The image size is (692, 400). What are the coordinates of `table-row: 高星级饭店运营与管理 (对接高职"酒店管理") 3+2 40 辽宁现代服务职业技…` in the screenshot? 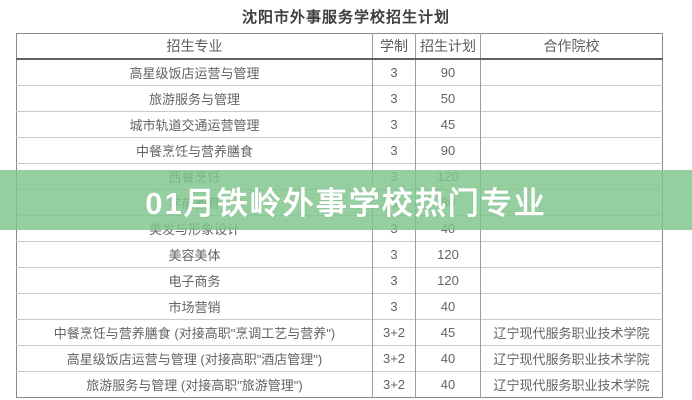 It's located at (339, 358).